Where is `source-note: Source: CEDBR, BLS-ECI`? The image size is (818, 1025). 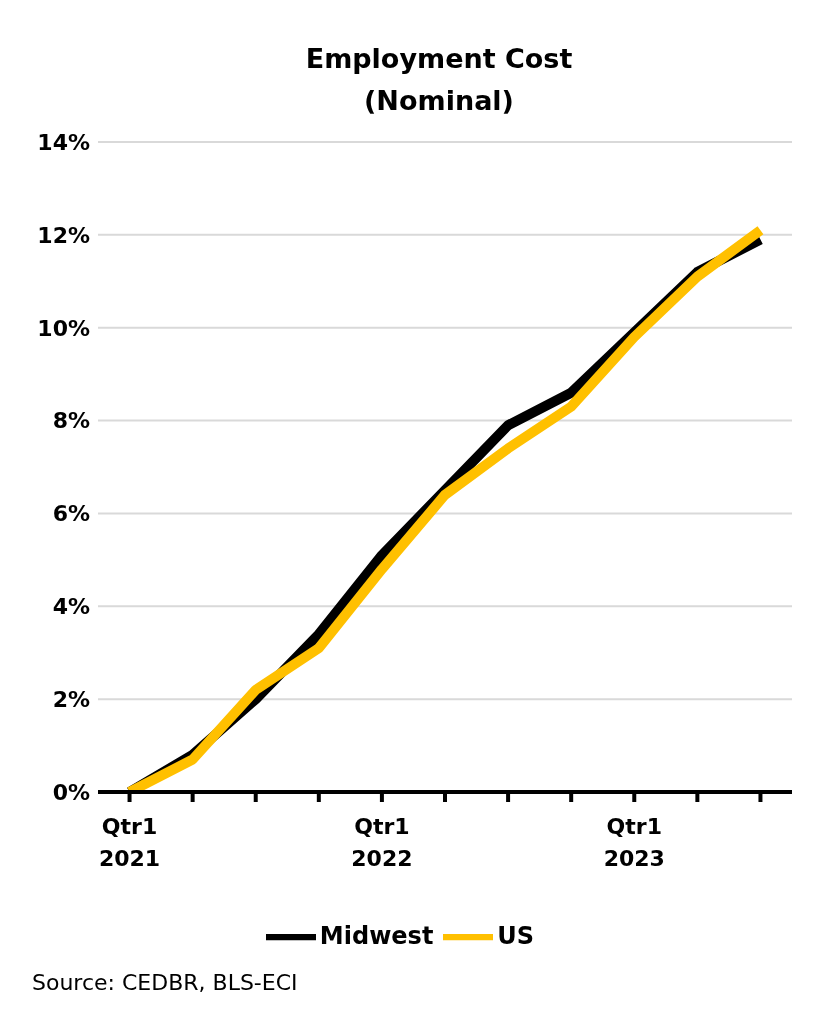 source-note: Source: CEDBR, BLS-ECI is located at coordinates (165, 982).